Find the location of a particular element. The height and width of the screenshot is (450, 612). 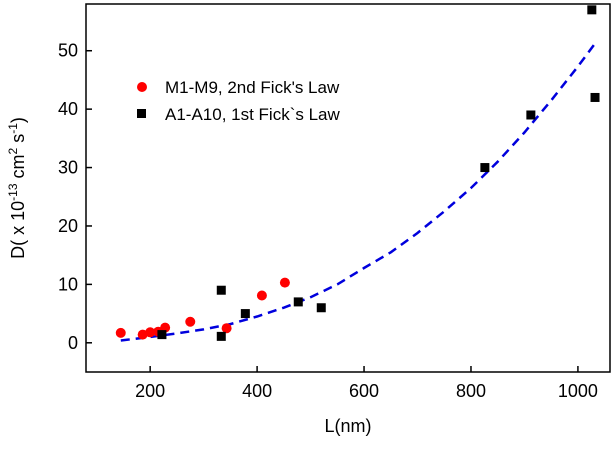

y-axis-title-mid: cm is located at coordinates (18, 169).